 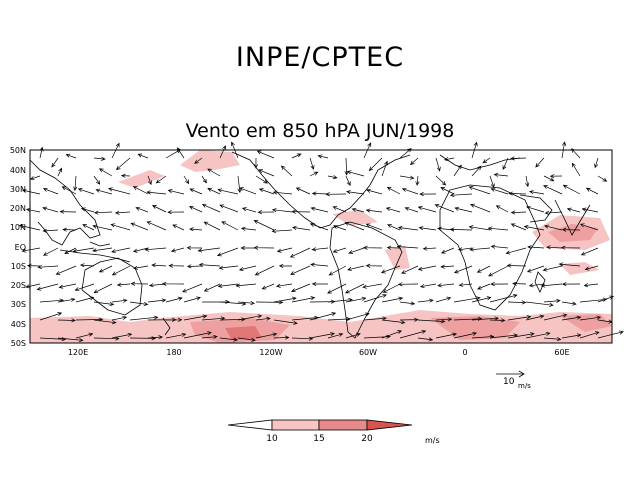 What do you see at coordinates (18, 304) in the screenshot?
I see `lat-label-30s: 30S` at bounding box center [18, 304].